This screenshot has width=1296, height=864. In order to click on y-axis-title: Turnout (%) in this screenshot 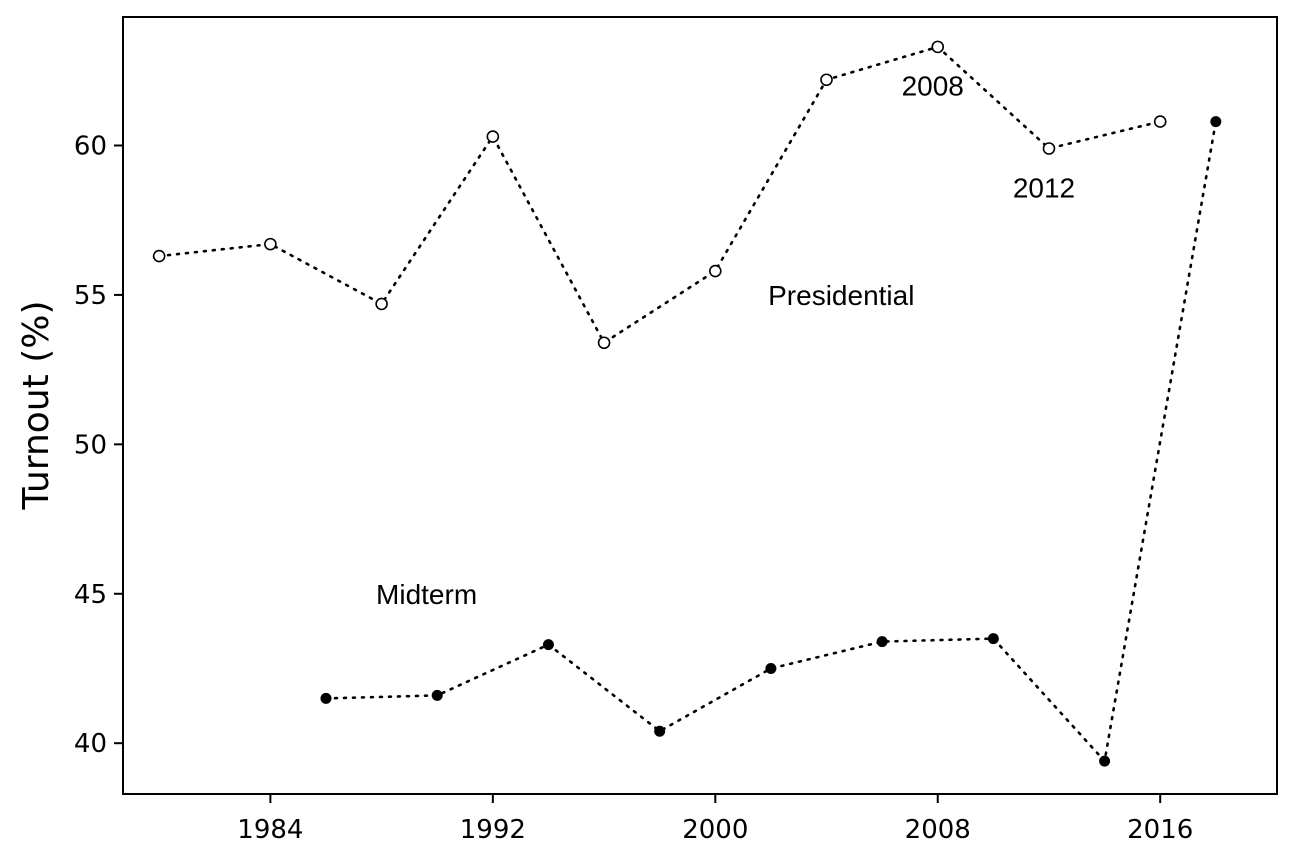, I will do `click(36, 405)`.